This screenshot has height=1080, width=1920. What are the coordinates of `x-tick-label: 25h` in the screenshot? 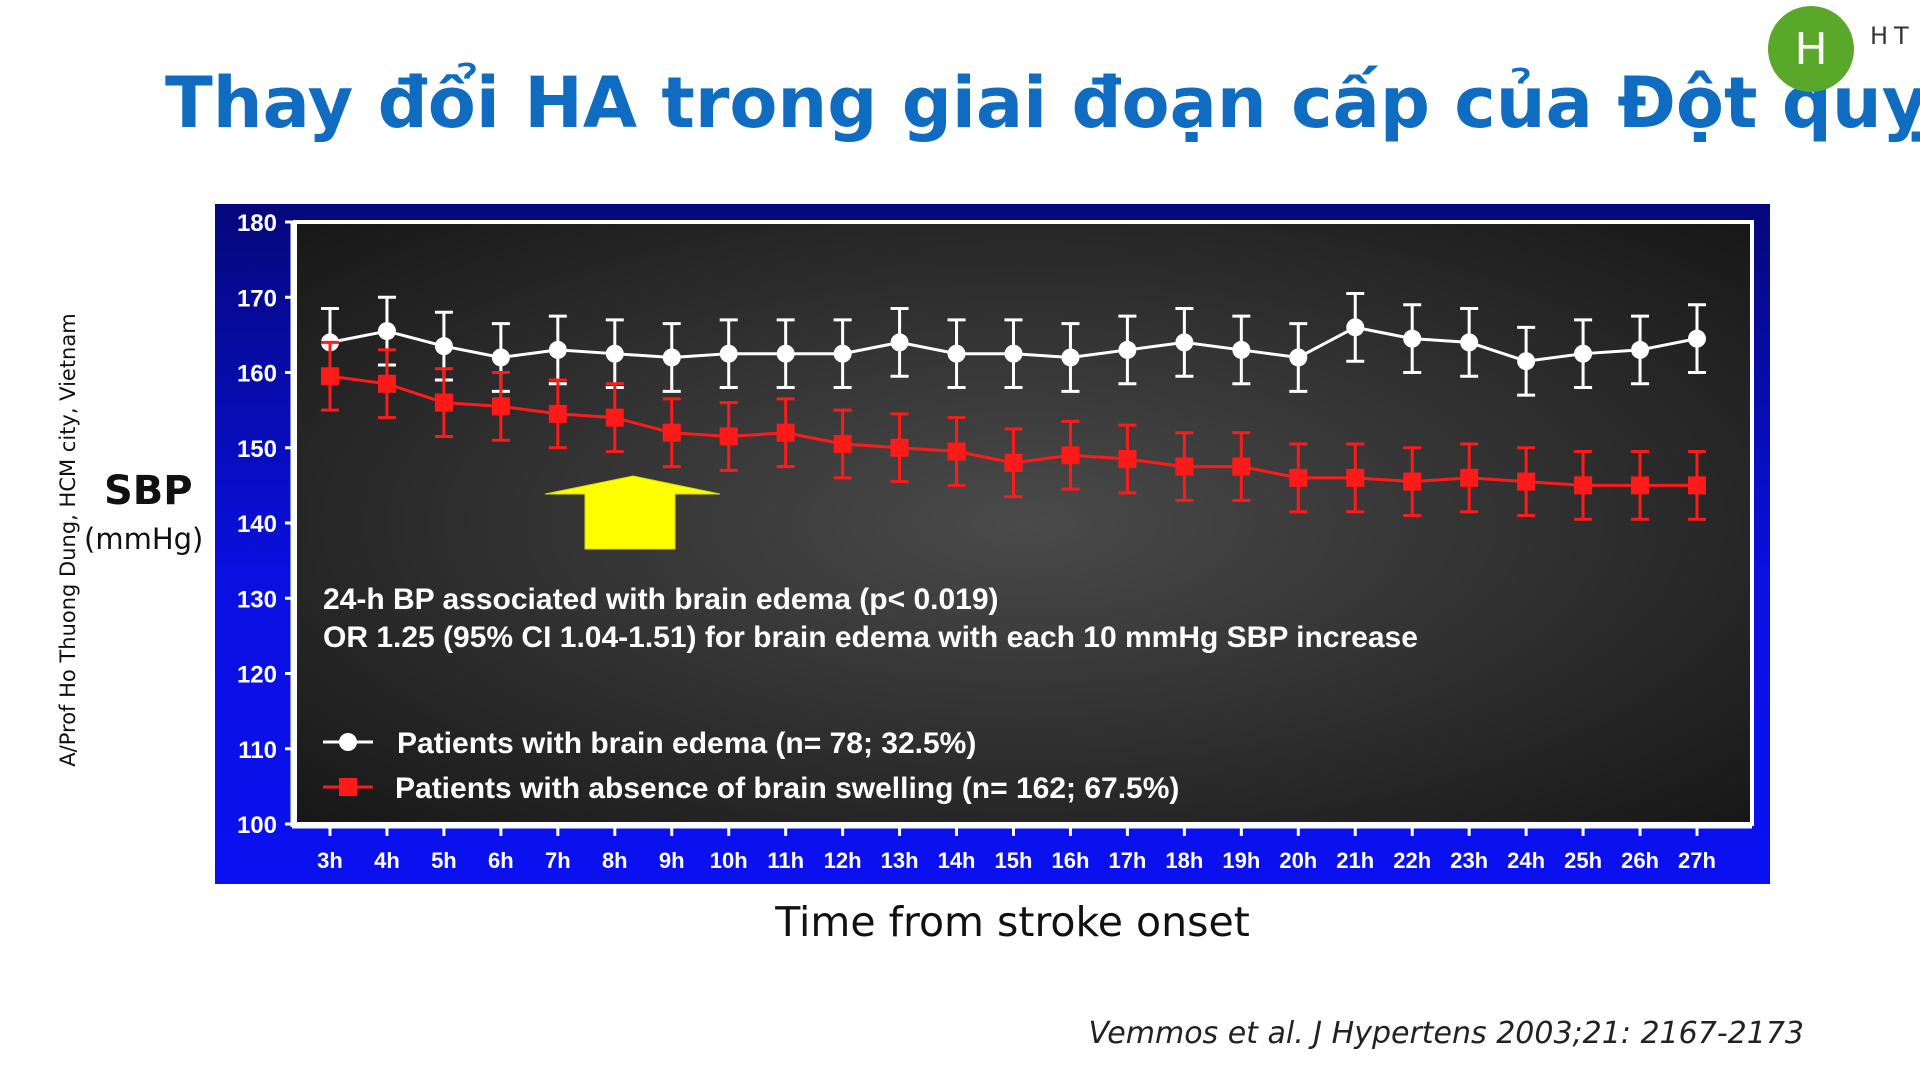 It's located at (1583, 860).